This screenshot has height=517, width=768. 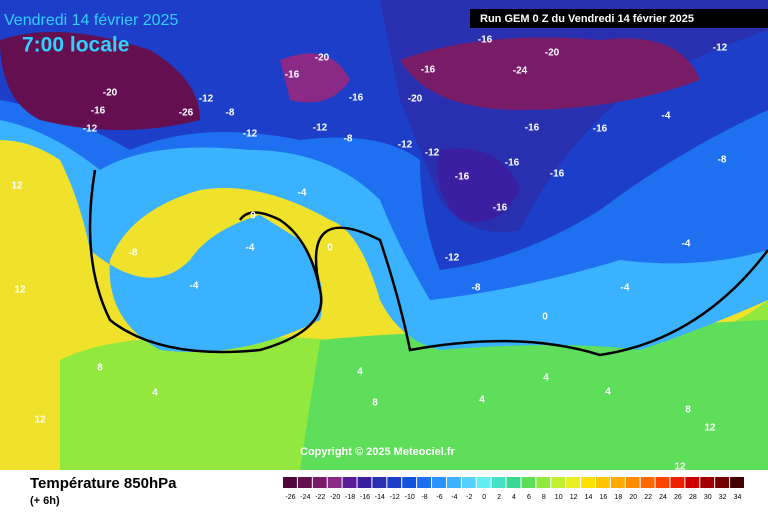 I want to click on isotherm-label: -26, so click(x=186, y=113).